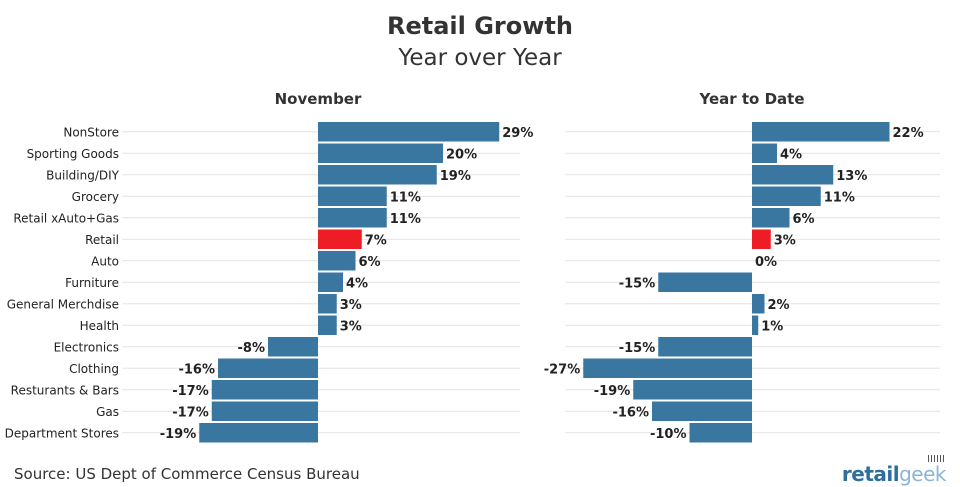 This screenshot has height=487, width=960. I want to click on category-label: Health, so click(99, 326).